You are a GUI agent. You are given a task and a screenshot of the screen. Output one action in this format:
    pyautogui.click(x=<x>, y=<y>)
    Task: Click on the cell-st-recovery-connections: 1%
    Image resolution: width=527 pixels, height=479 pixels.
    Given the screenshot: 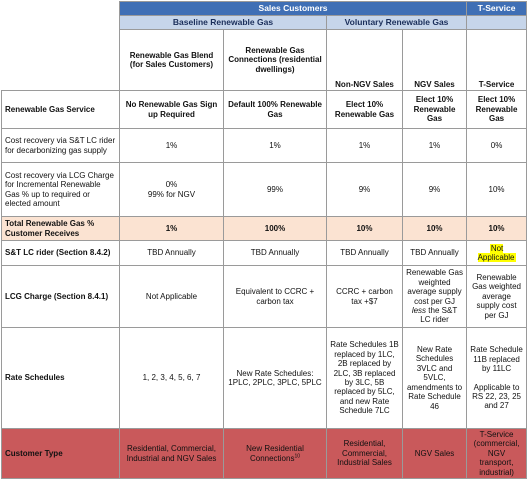 What is the action you would take?
    pyautogui.click(x=275, y=145)
    